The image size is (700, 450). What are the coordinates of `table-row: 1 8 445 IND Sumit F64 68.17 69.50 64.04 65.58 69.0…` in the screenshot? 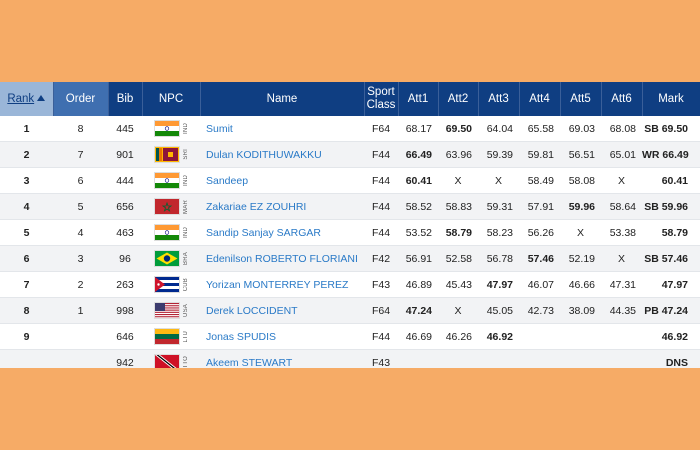 It's located at (350, 129).